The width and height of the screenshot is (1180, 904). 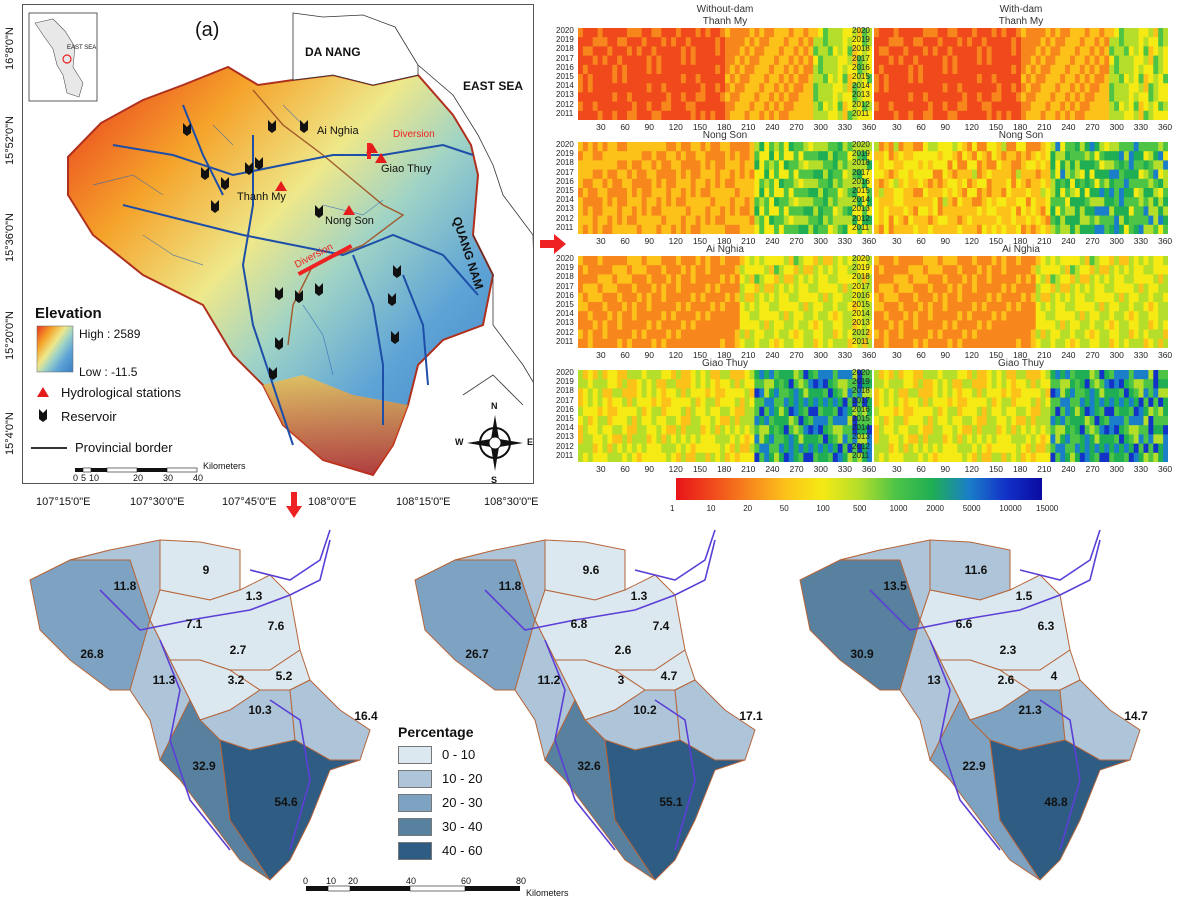 What do you see at coordinates (699, 127) in the screenshot?
I see `heatmap-x-tick: 150` at bounding box center [699, 127].